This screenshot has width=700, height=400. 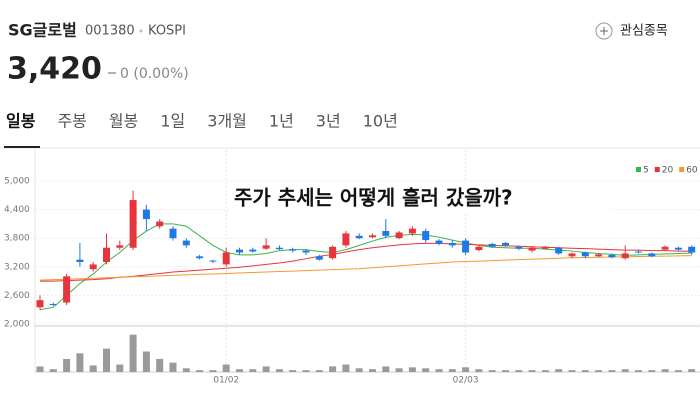 I want to click on legend-label: 60, so click(x=692, y=171).